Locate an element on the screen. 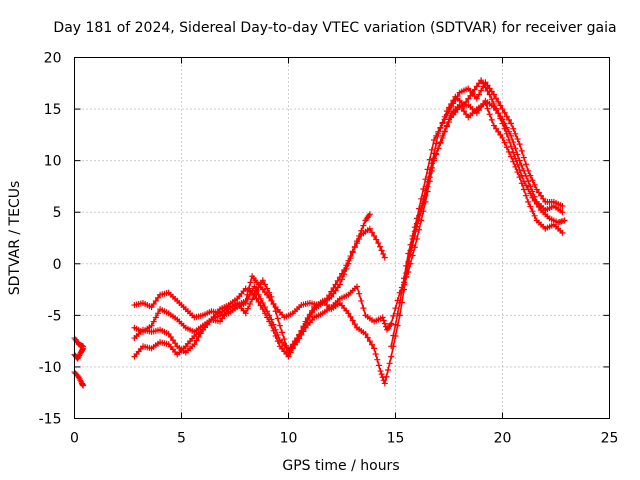 This screenshot has height=480, width=640. x-axis-label: GPS time / hours is located at coordinates (340, 466).